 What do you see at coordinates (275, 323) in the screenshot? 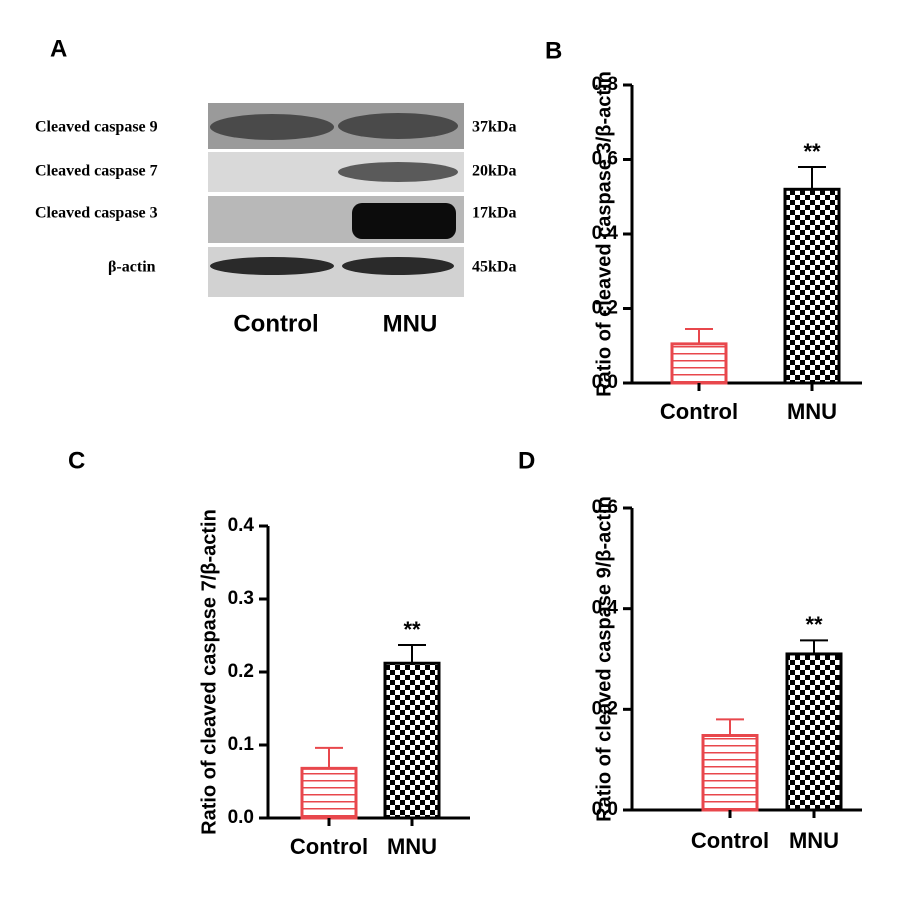
I see `blot-lane-label: Control` at bounding box center [275, 323].